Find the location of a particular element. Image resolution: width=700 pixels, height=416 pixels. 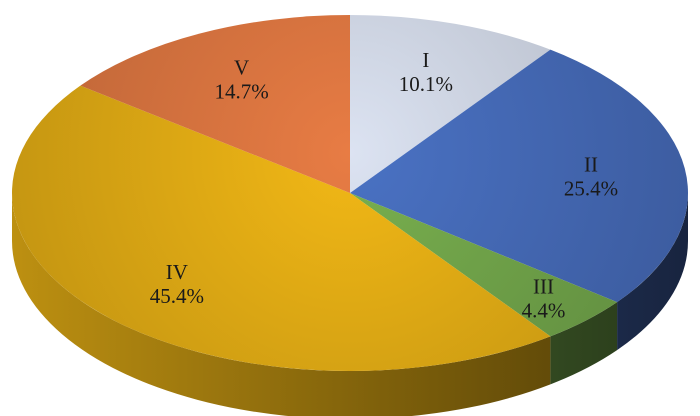

slice-side-II is located at coordinates (652, 272).